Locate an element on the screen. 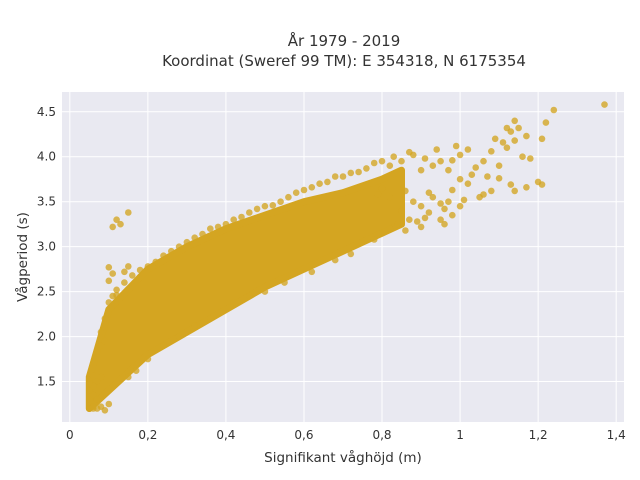  x-tick-label: 0,2 is located at coordinates (147, 435).